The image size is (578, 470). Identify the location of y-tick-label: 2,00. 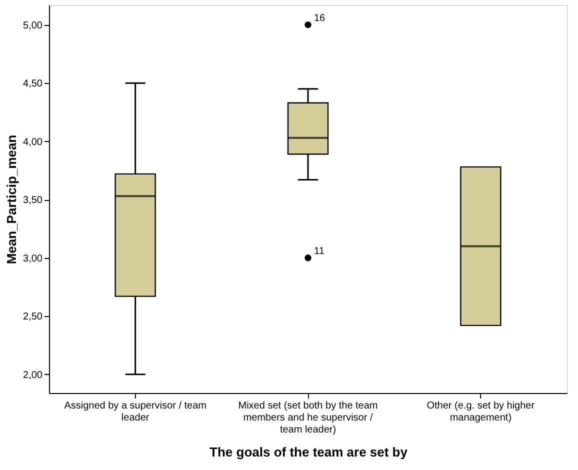
(33, 375).